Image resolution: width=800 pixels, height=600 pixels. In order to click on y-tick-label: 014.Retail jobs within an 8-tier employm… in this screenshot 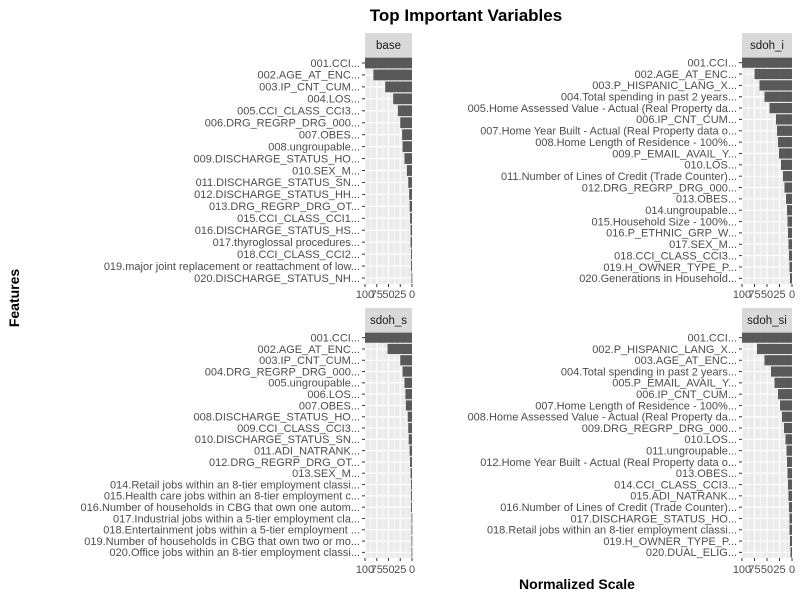, I will do `click(235, 485)`.